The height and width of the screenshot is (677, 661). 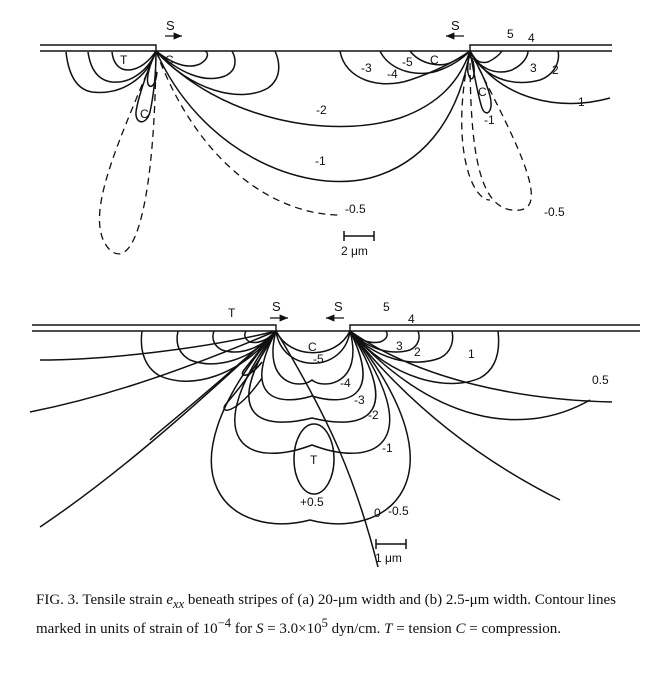 What do you see at coordinates (127, 152) in the screenshot?
I see `contour-m05-left-lobe` at bounding box center [127, 152].